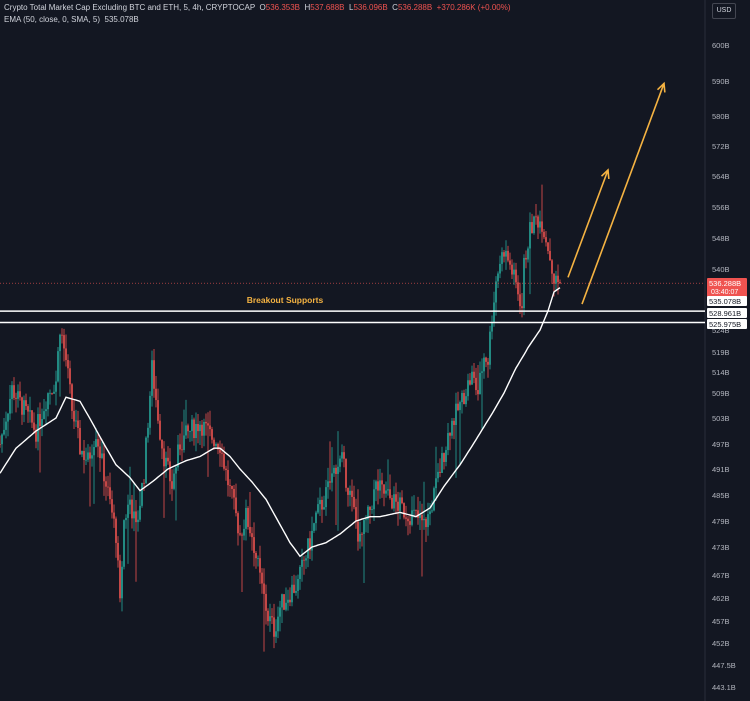  What do you see at coordinates (285, 300) in the screenshot?
I see `breakout-supports-label: Breakout Supports` at bounding box center [285, 300].